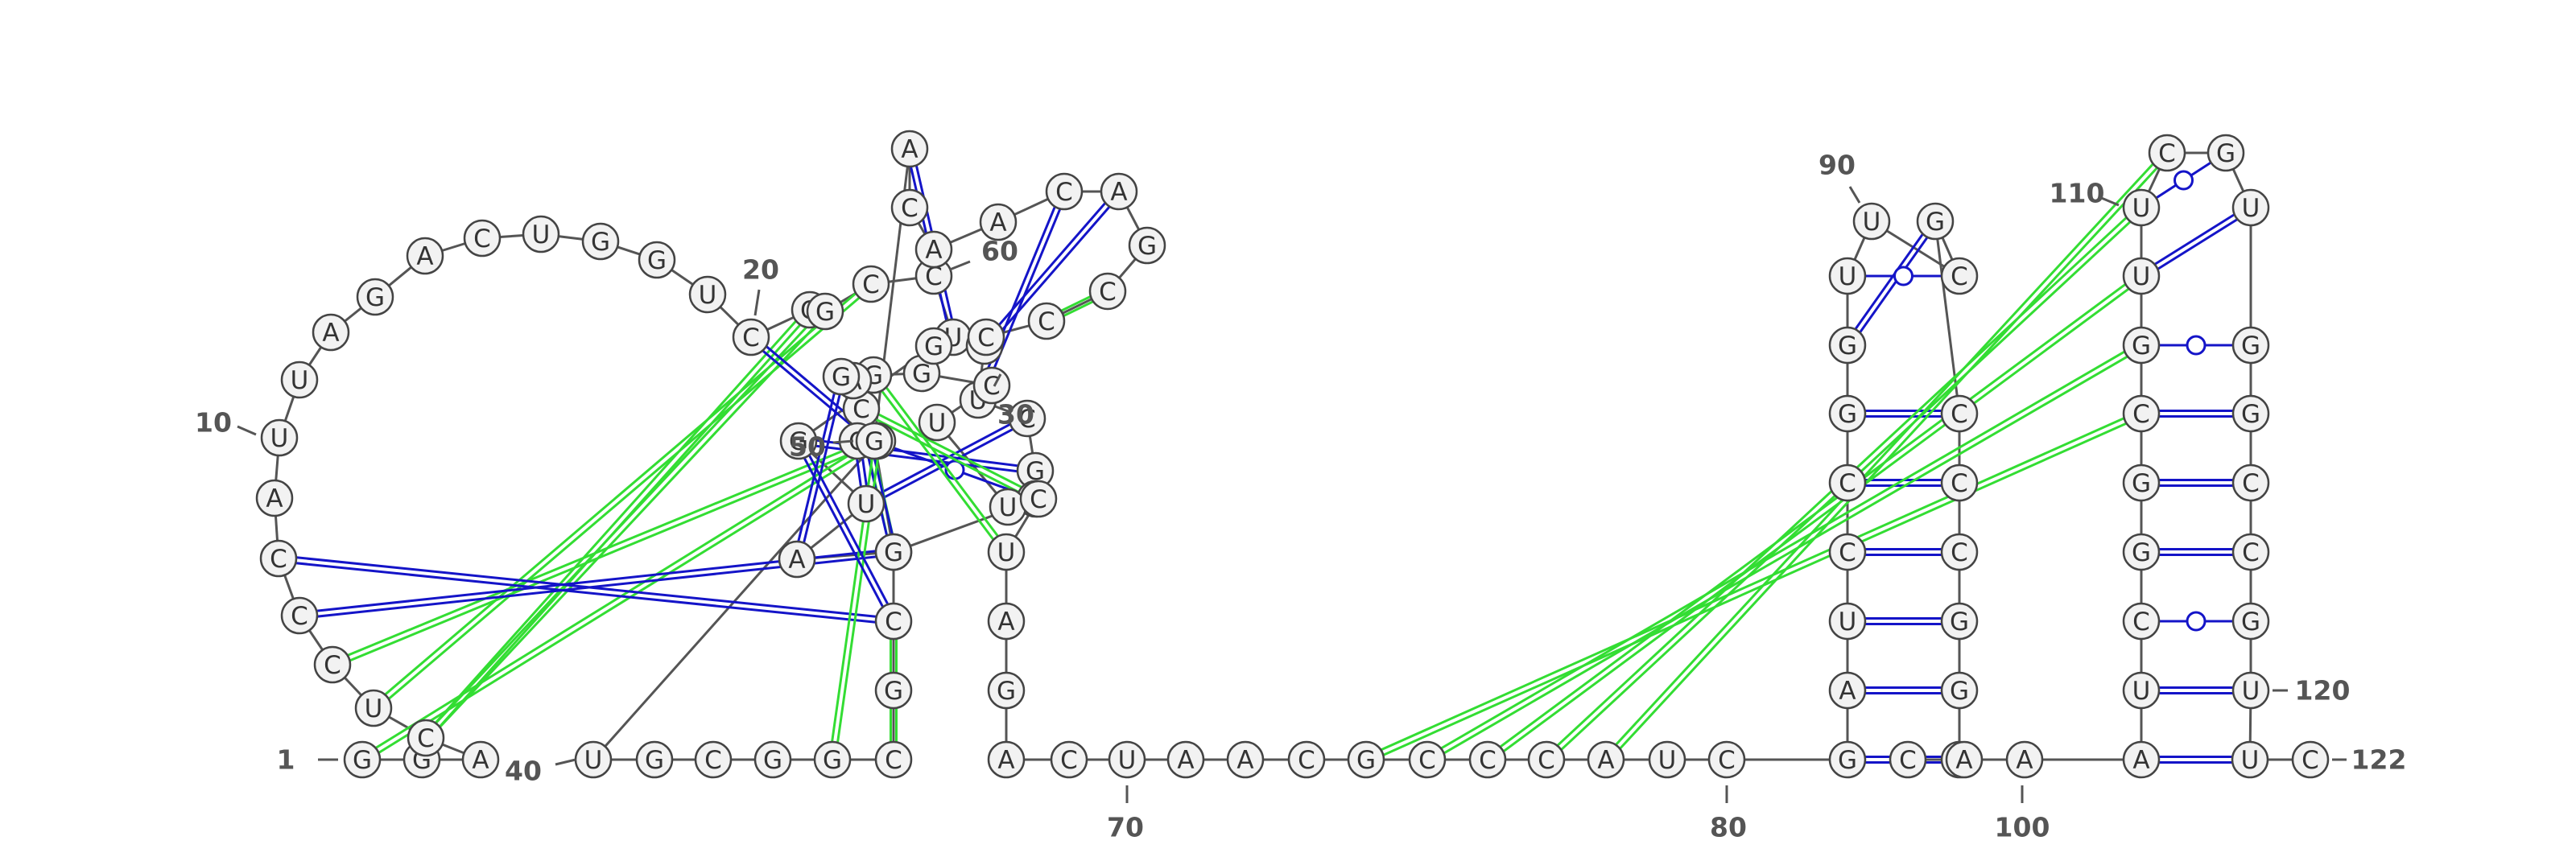  What do you see at coordinates (760, 270) in the screenshot?
I see `index-label-text: 20` at bounding box center [760, 270].